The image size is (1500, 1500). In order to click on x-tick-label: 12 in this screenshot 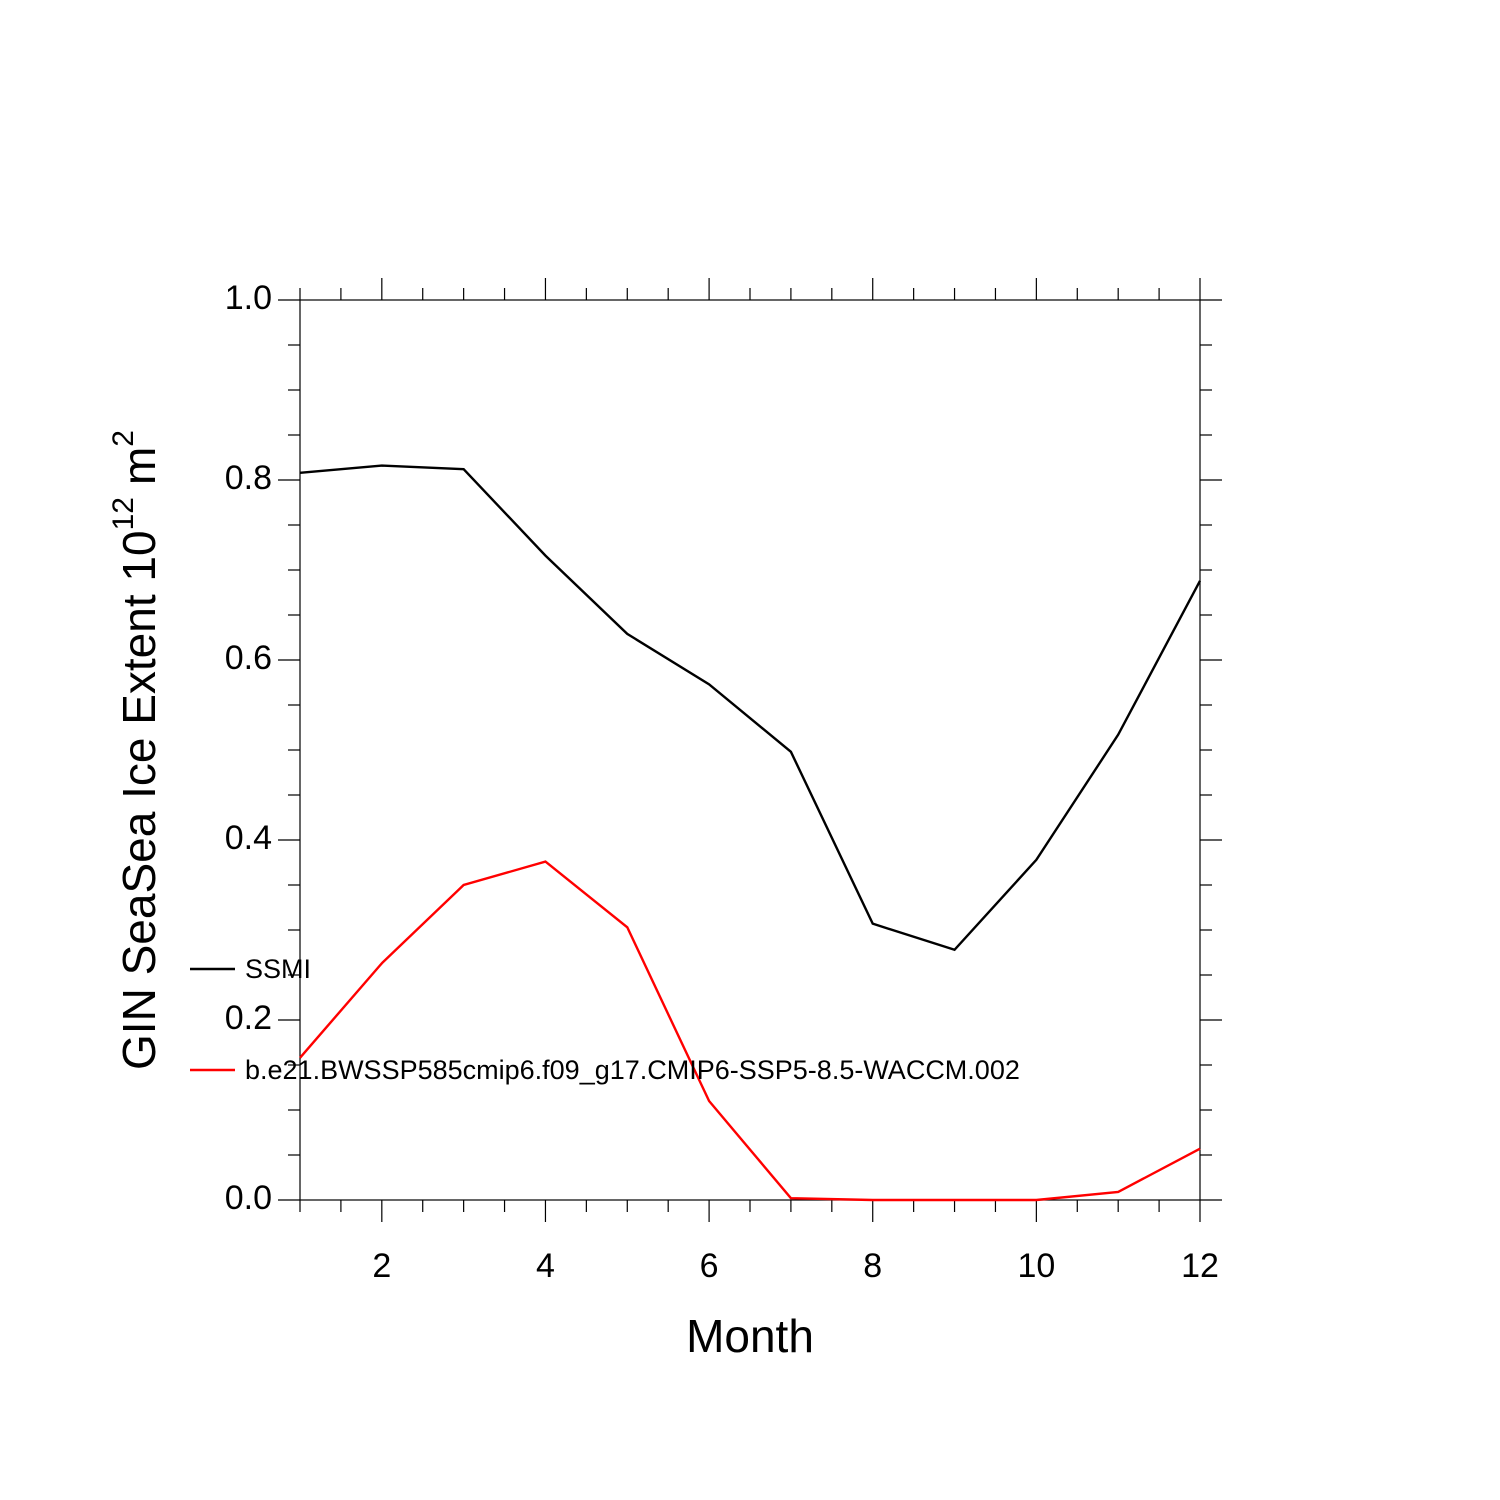, I will do `click(1200, 1266)`.